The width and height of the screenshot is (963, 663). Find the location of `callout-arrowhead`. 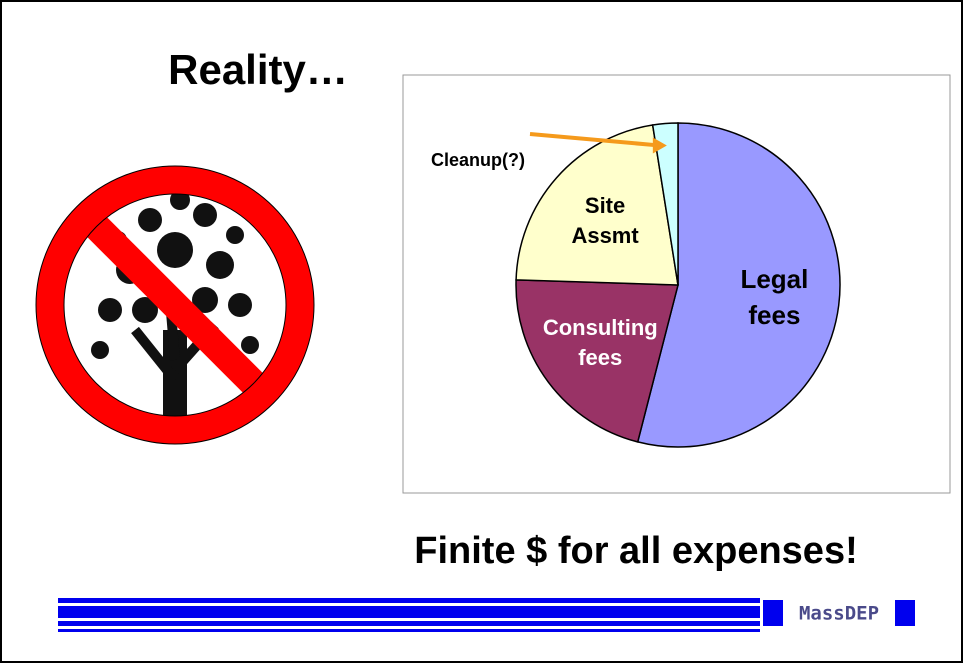

callout-arrowhead is located at coordinates (659, 145).